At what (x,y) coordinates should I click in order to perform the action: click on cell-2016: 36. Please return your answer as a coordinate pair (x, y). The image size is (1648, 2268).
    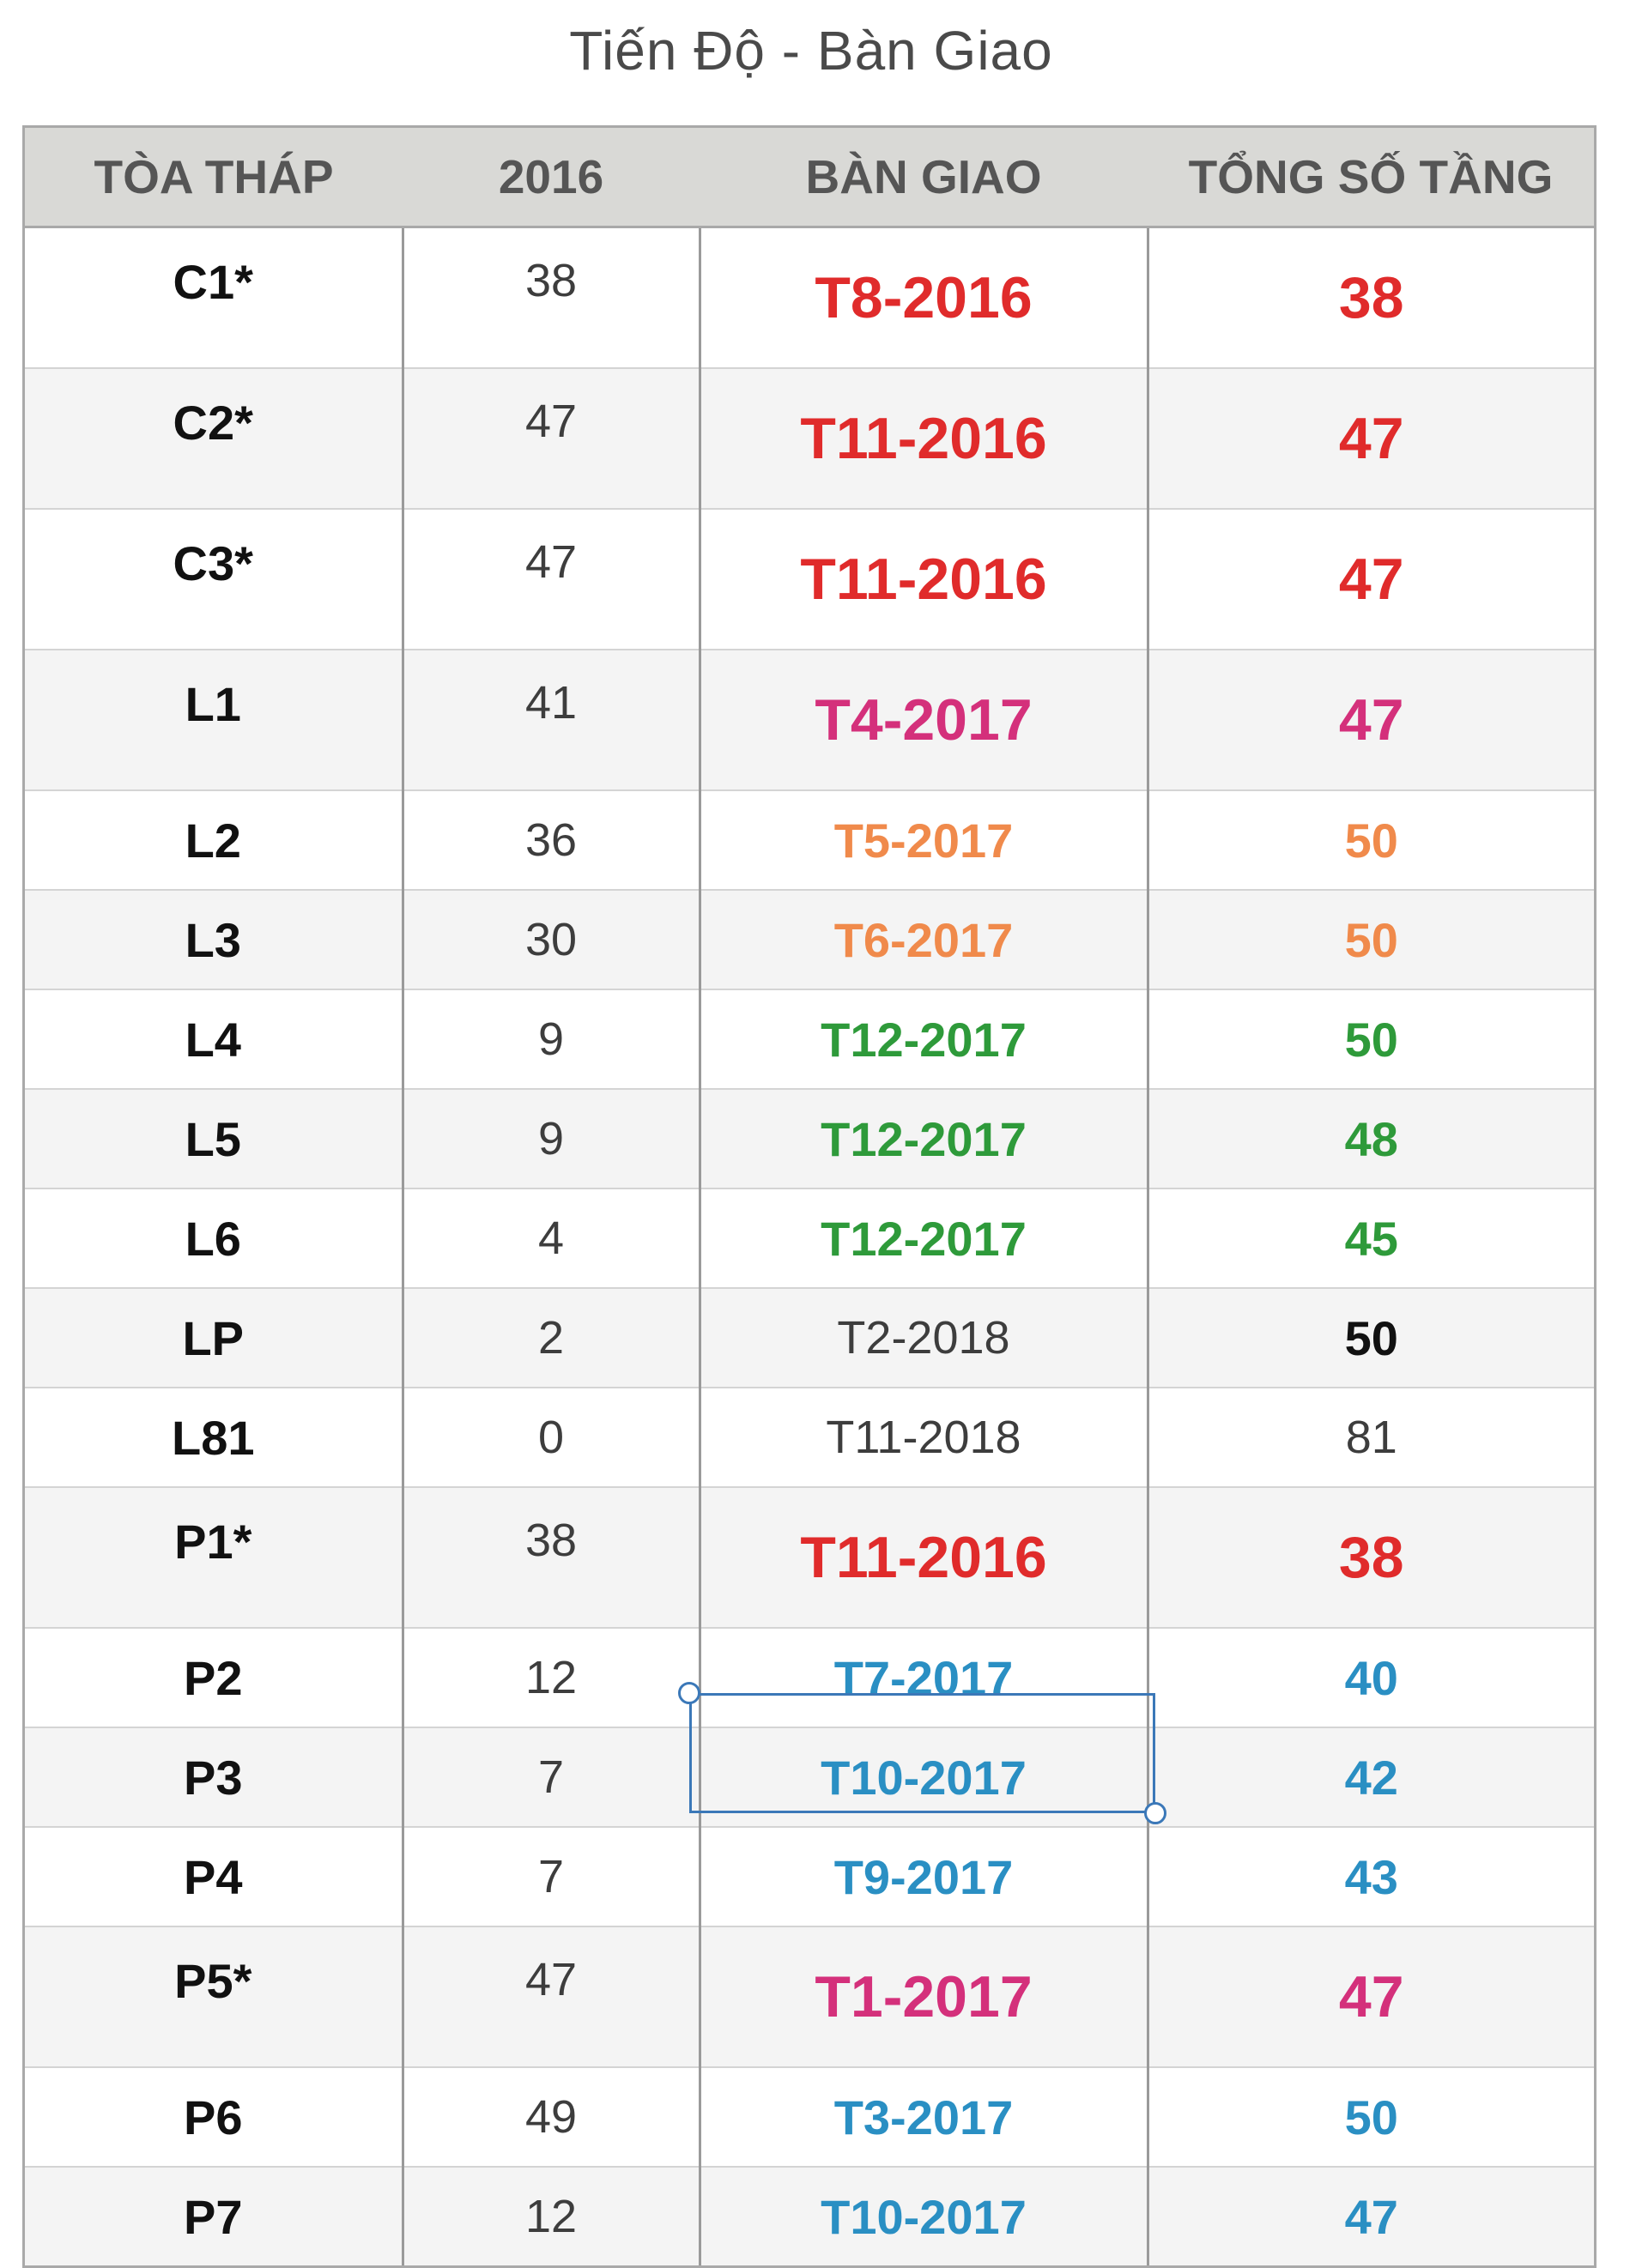
    Looking at the image, I should click on (550, 840).